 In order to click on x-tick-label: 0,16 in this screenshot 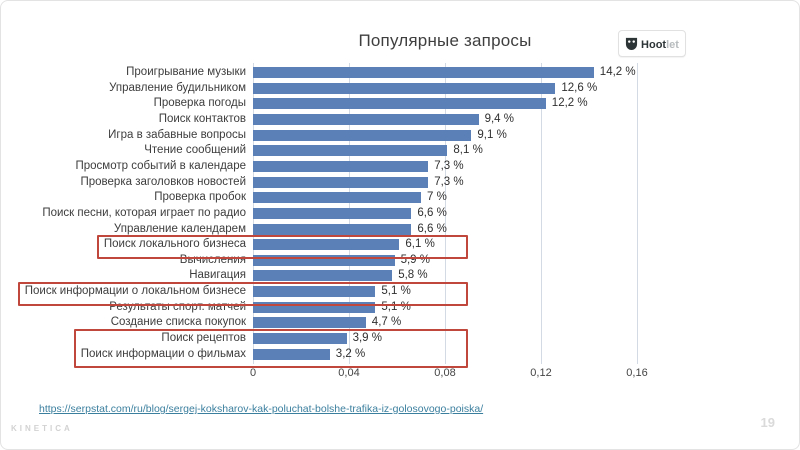, I will do `click(637, 373)`.